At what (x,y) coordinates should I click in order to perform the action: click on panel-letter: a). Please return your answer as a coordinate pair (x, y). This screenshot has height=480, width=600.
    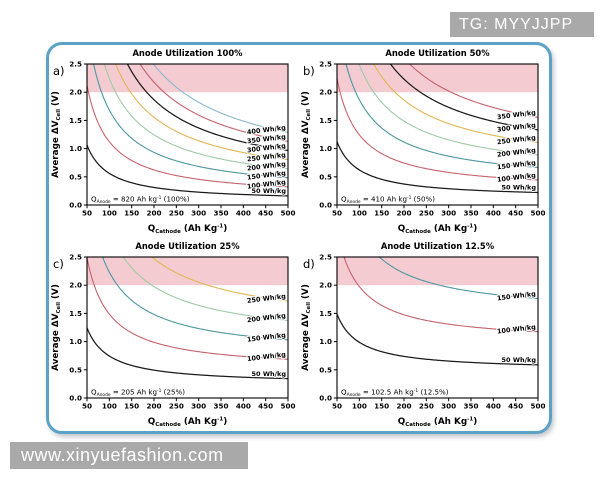
    Looking at the image, I should click on (59, 71).